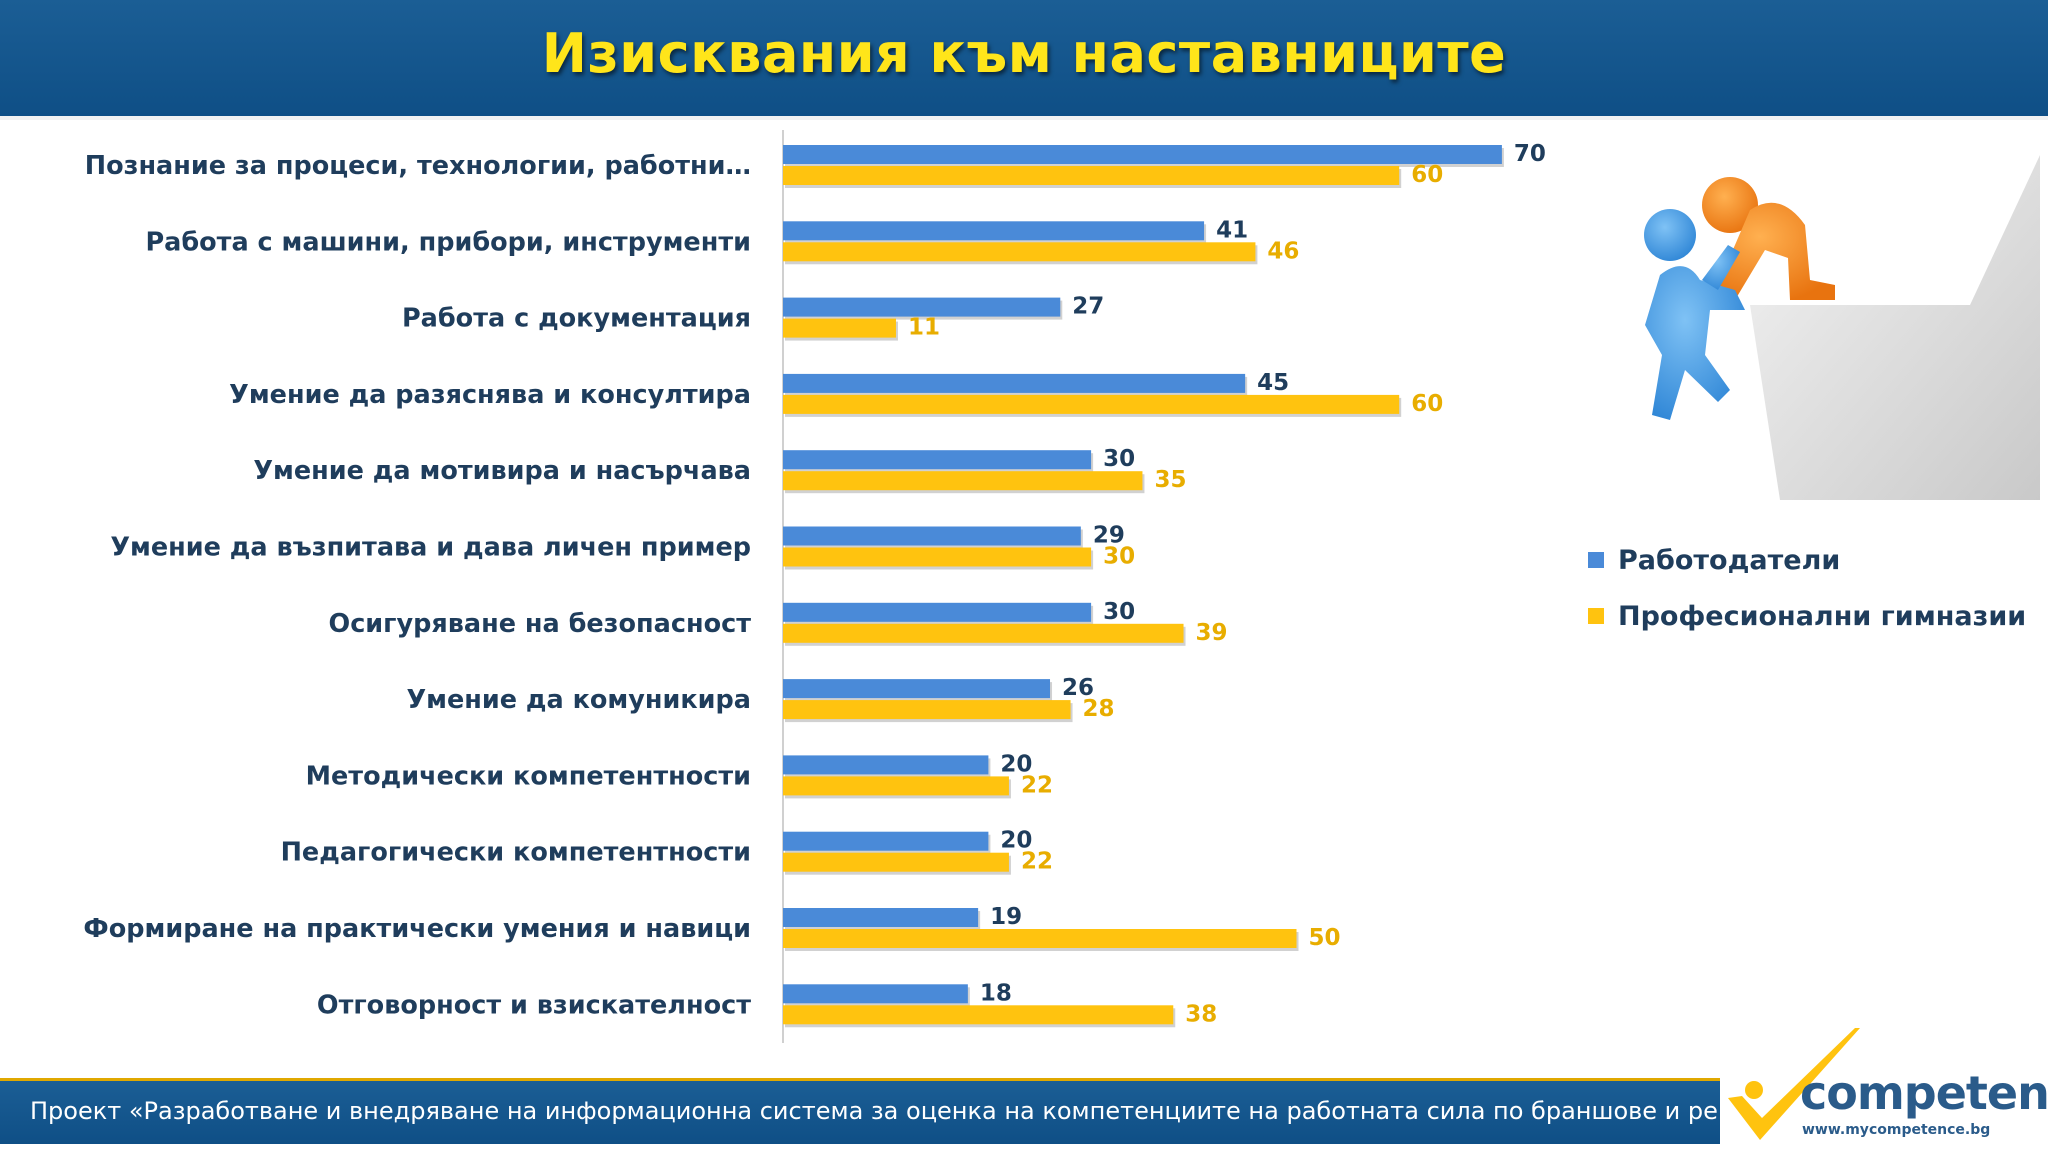  I want to click on category-label: Работа с машини, прибори, инструменти, so click(448, 242).